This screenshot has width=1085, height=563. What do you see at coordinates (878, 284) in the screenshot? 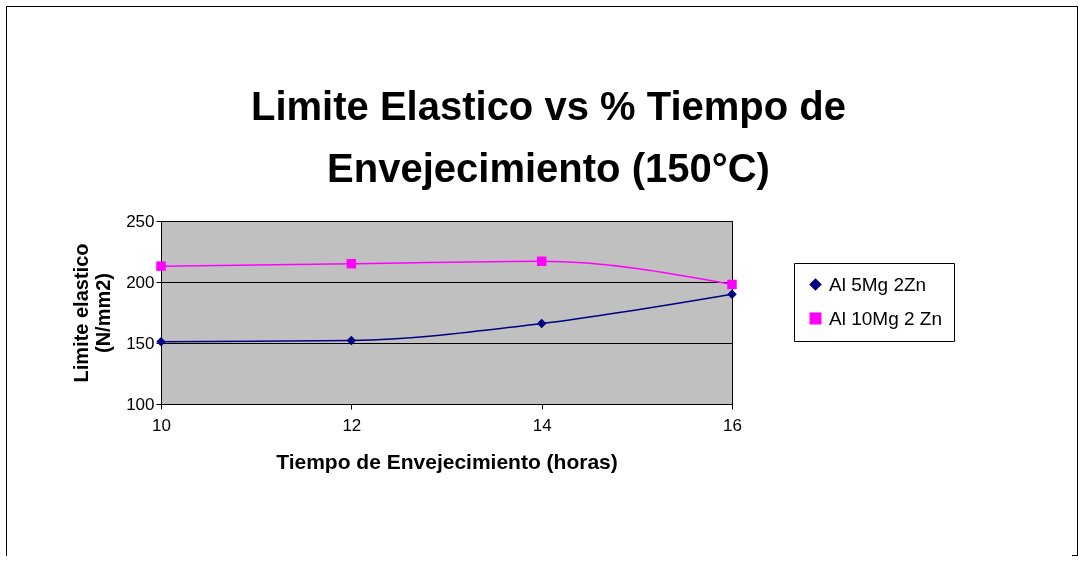
I see `legend-label: Al 5Mg 2Zn` at bounding box center [878, 284].